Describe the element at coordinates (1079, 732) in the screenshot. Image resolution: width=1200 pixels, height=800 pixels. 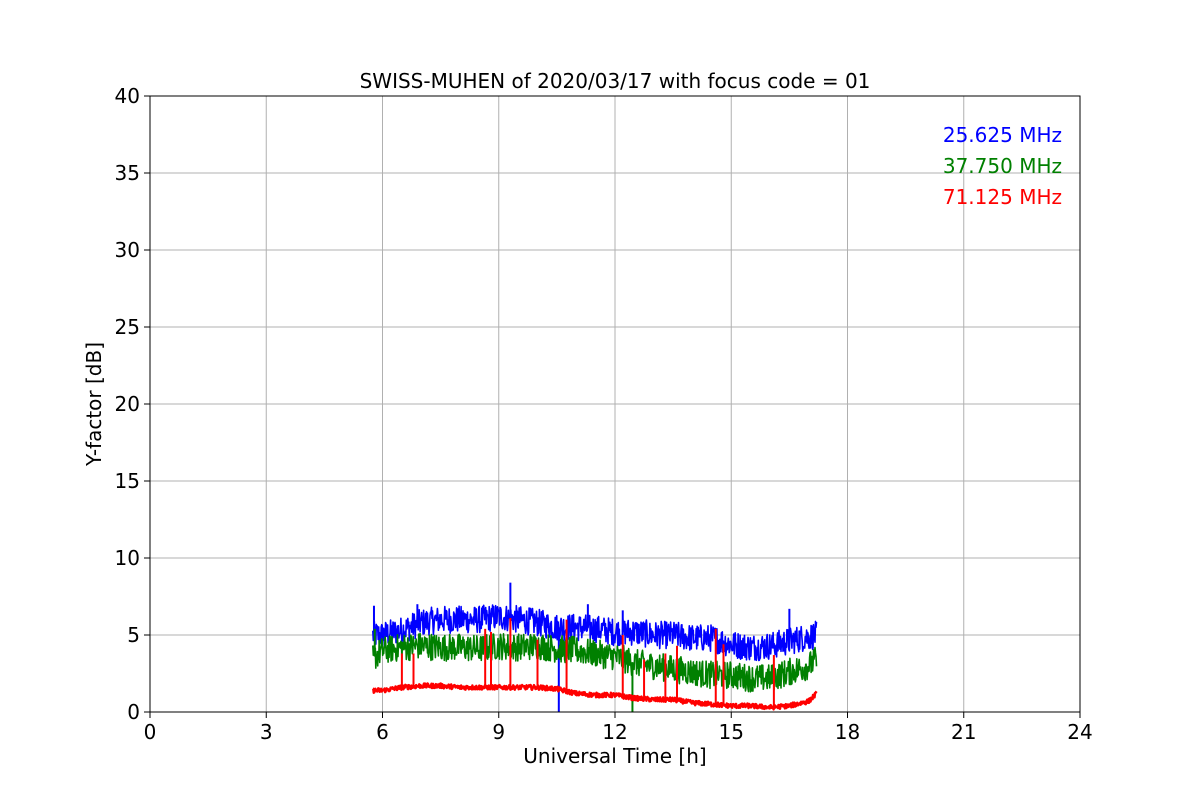
I see `x-tick-label: 24` at that location.